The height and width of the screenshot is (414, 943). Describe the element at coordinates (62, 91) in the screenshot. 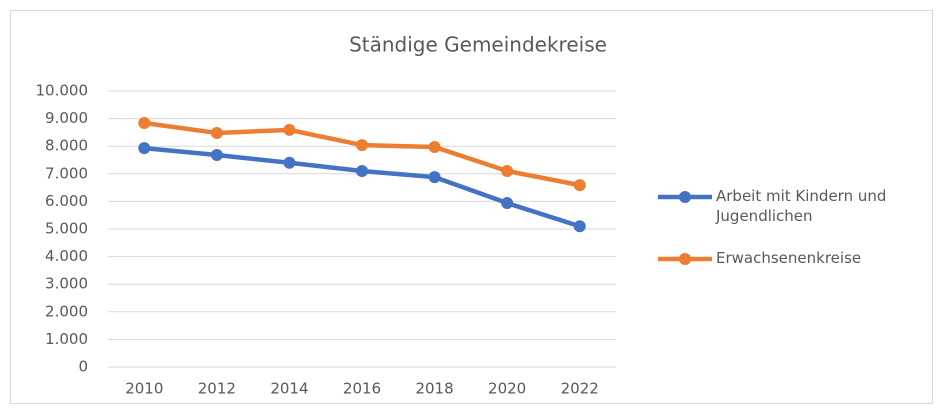

I see `y-tick-label: 10.000` at that location.